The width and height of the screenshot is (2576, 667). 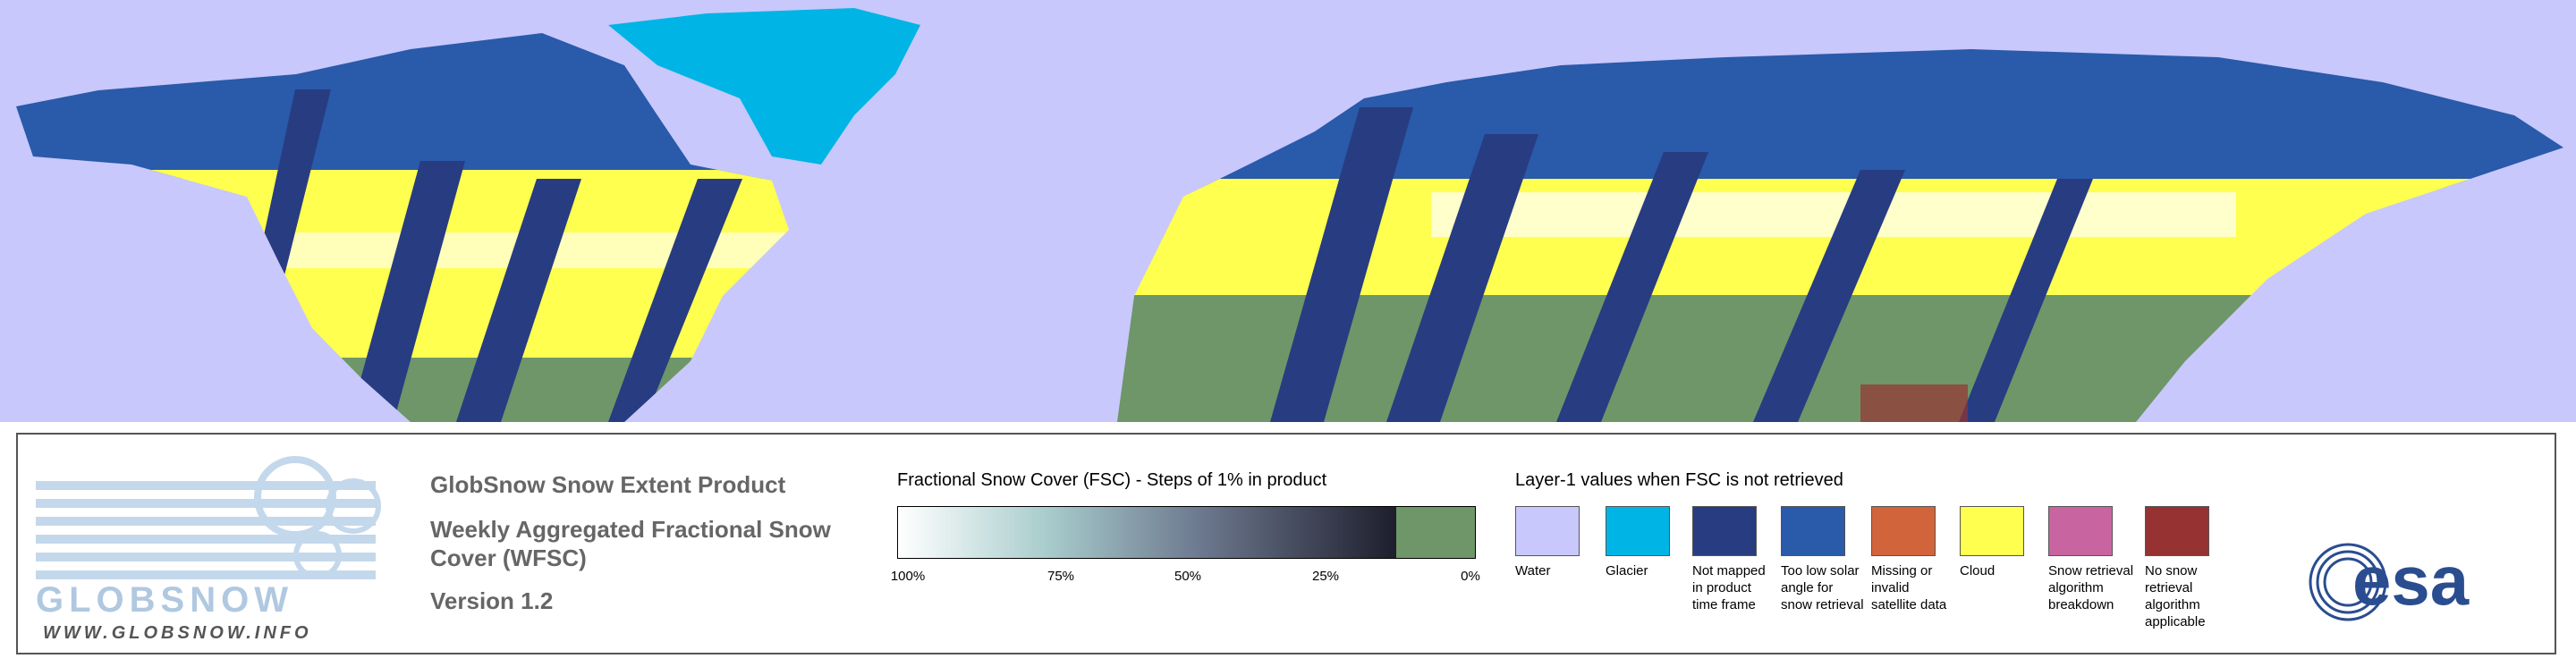 I want to click on esa-text: esa, so click(x=2411, y=581).